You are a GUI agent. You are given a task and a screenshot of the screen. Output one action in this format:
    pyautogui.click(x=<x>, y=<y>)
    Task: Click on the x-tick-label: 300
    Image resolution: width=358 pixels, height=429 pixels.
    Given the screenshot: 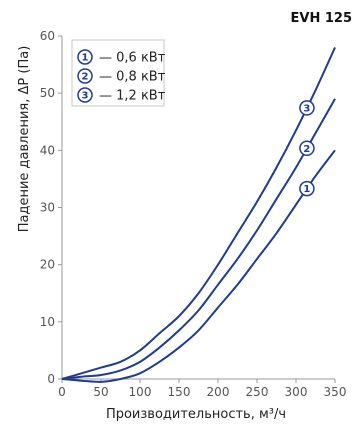 What is the action you would take?
    pyautogui.click(x=296, y=392)
    